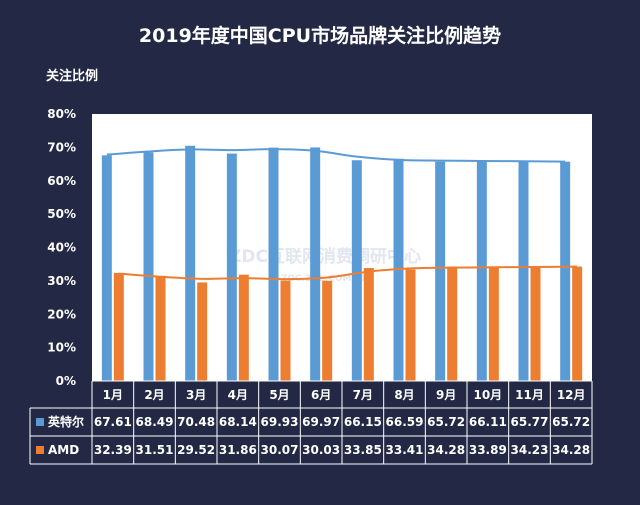 This screenshot has height=505, width=640. I want to click on x-category-label: 4月, so click(238, 395).